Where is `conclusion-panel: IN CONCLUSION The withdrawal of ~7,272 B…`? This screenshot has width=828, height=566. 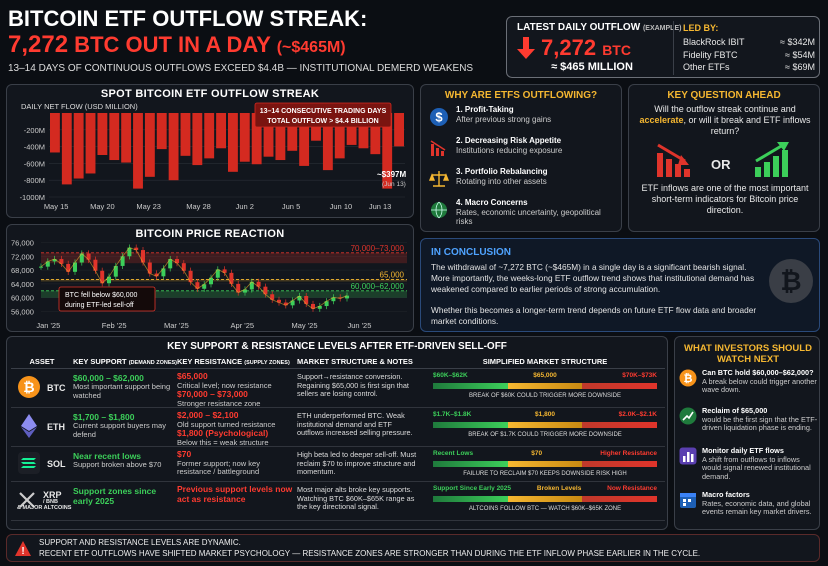 conclusion-panel: IN CONCLUSION The withdrawal of ~7,272 B… is located at coordinates (620, 285).